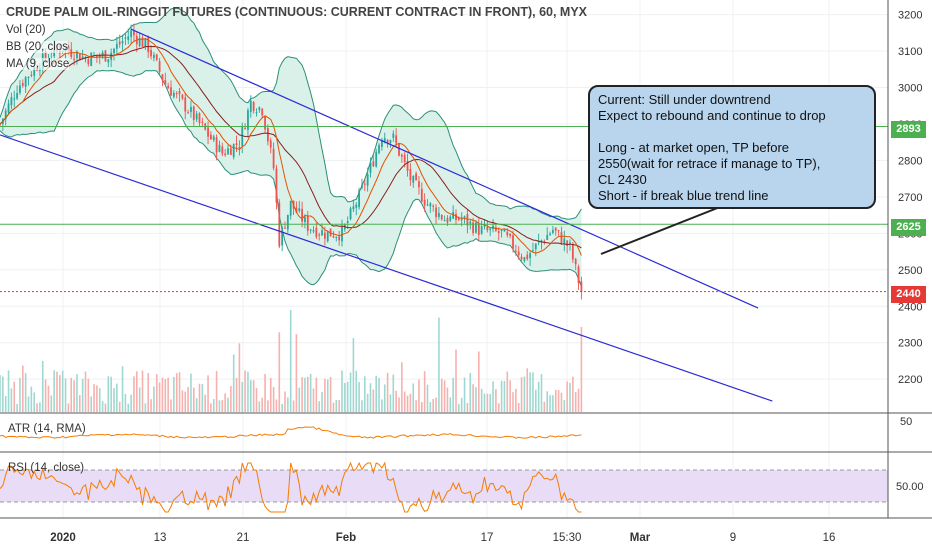 The image size is (932, 550). Describe the element at coordinates (694, 147) in the screenshot. I see `annotation-line: Long - at market open, TP before` at that location.